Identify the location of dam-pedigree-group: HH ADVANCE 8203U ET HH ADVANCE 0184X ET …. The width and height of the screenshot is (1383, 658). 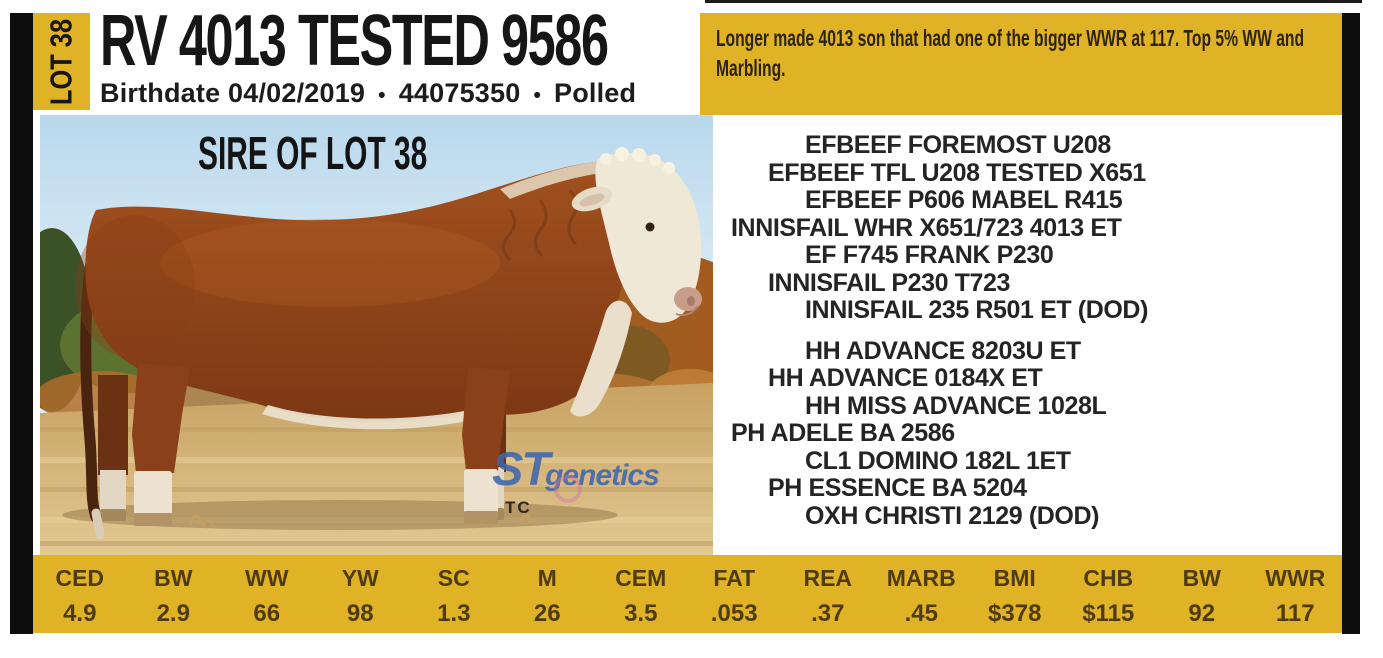
(1028, 433).